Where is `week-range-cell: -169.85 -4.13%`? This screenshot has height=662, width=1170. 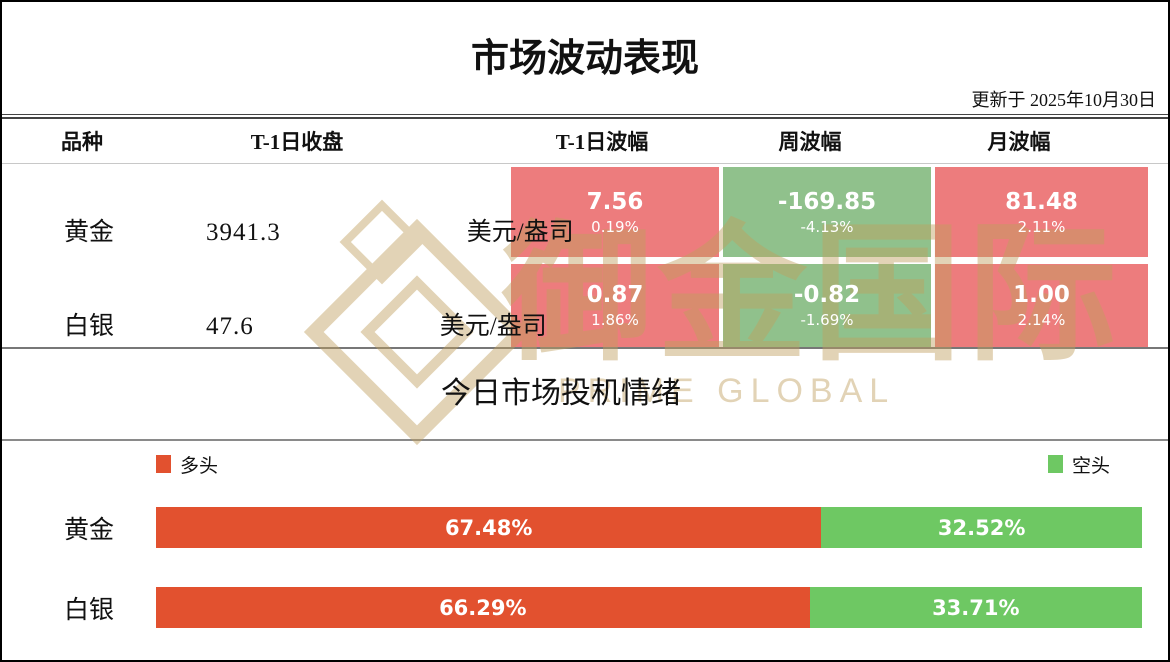 week-range-cell: -169.85 -4.13% is located at coordinates (827, 212).